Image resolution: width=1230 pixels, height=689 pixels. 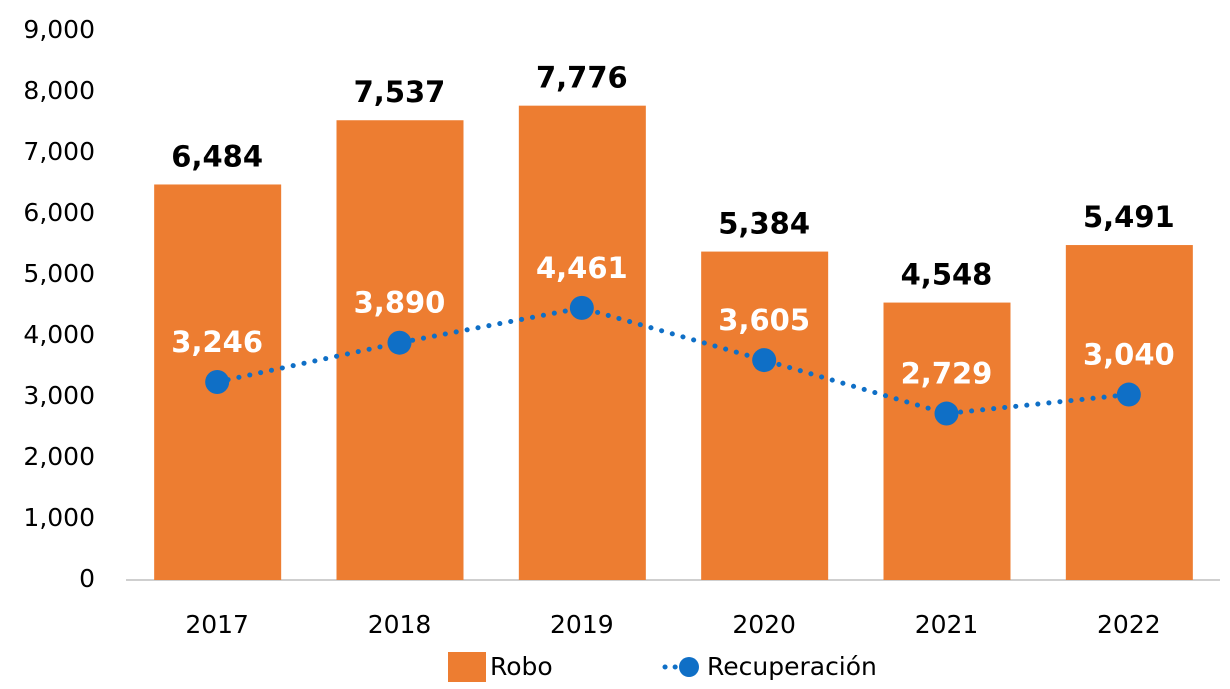 I want to click on value-label: 2,729, so click(x=947, y=374).